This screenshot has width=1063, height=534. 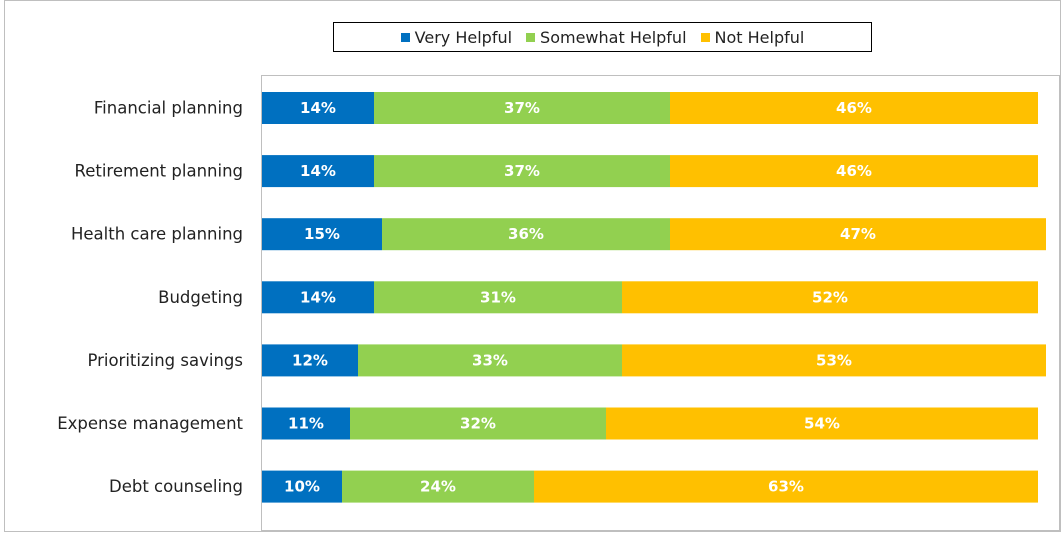 I want to click on data-label: 31%, so click(x=498, y=297).